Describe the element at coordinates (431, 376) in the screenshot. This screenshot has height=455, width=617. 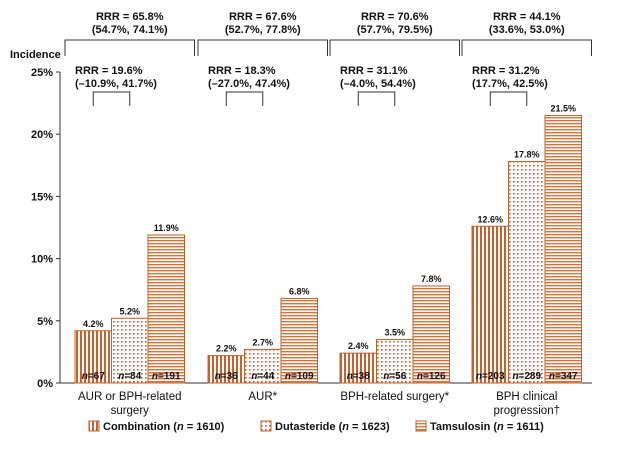
I see `bar-n-label: n=126` at that location.